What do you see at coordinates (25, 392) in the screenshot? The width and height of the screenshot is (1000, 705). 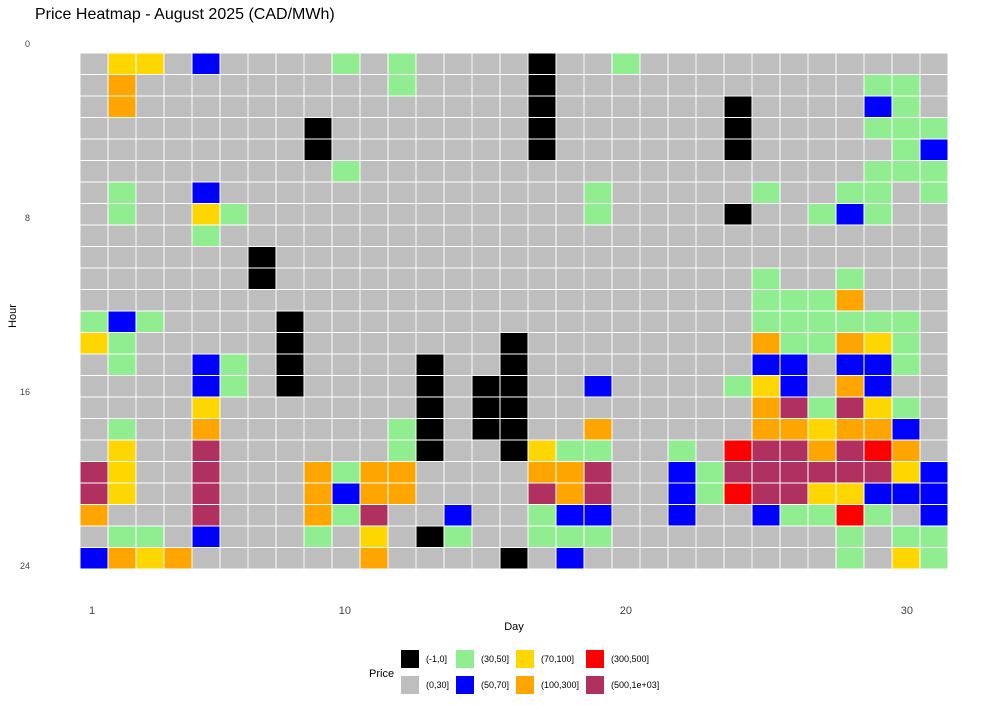 I see `y-tick-label: 16` at bounding box center [25, 392].